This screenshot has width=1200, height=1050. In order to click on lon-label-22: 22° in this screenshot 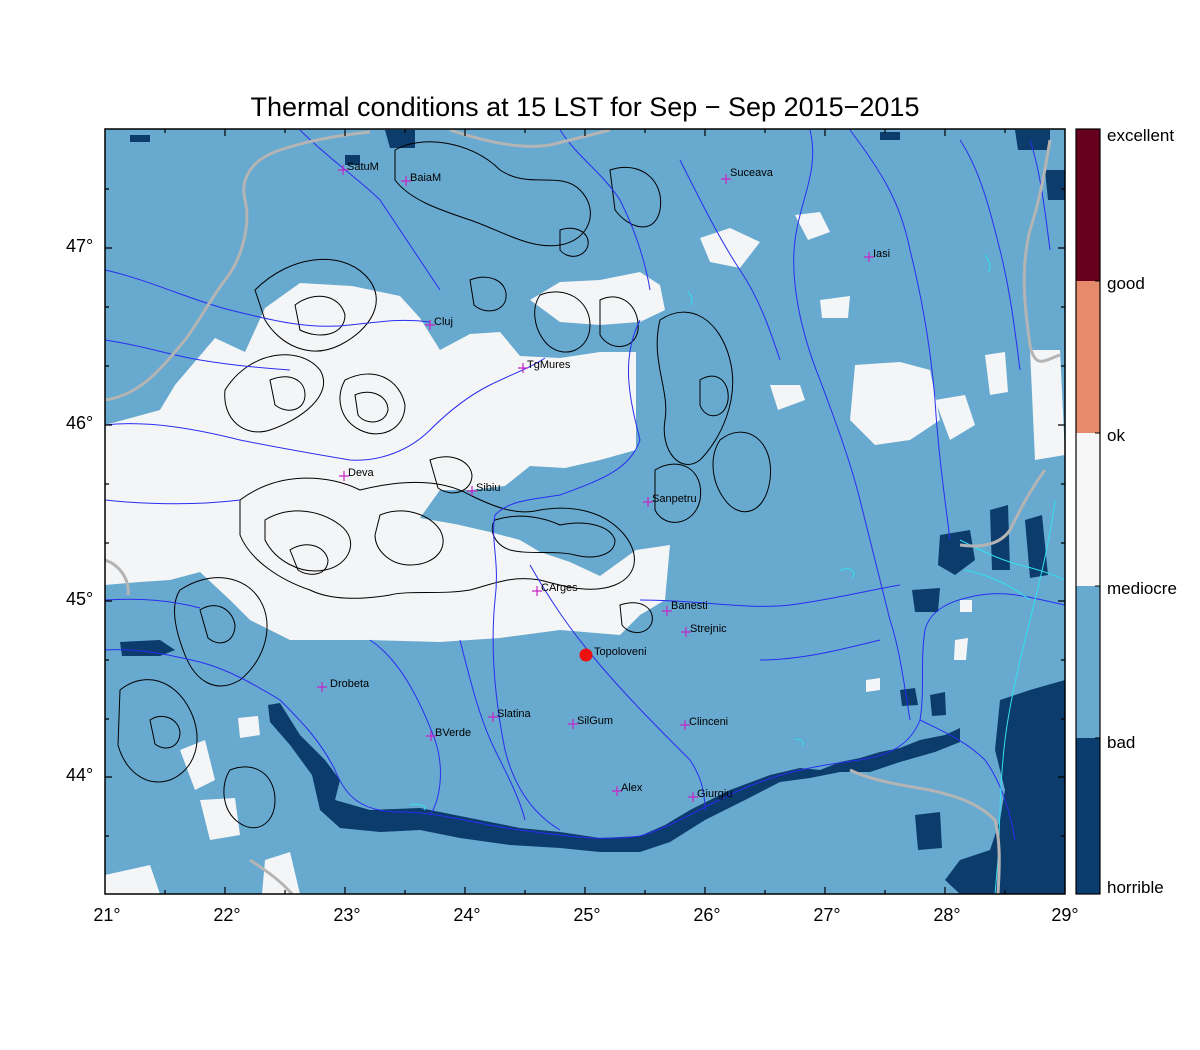, I will do `click(227, 915)`.